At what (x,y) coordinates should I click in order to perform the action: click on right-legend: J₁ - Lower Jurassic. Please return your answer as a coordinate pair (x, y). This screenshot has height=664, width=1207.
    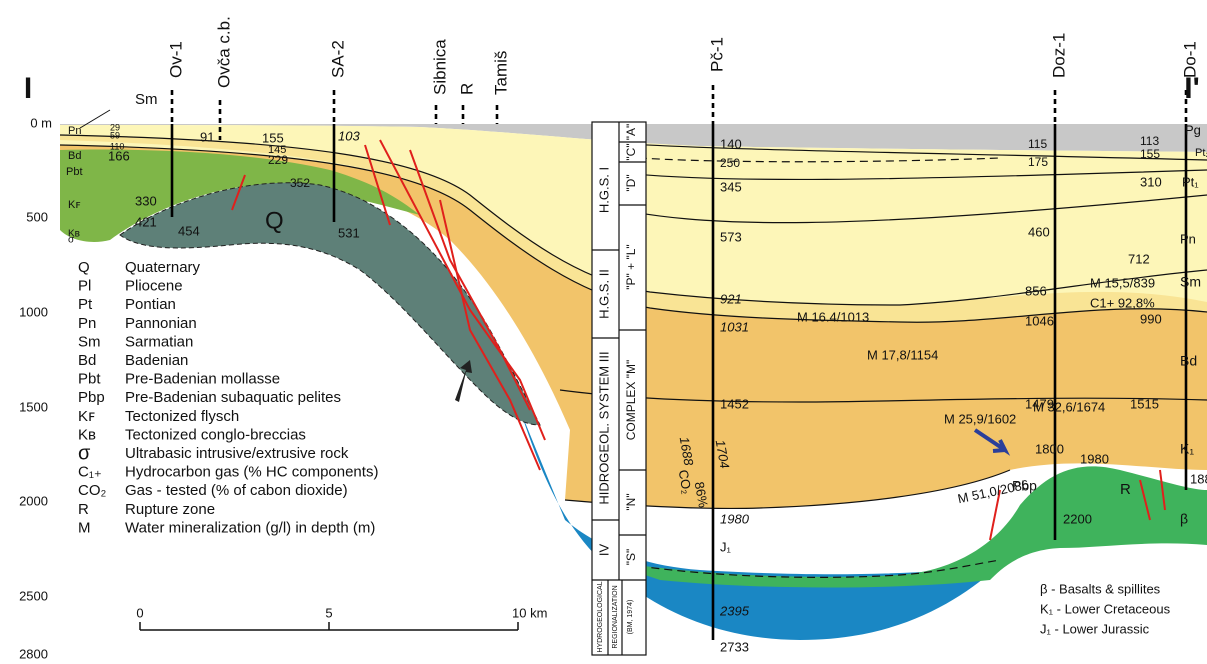
    Looking at the image, I should click on (1095, 628).